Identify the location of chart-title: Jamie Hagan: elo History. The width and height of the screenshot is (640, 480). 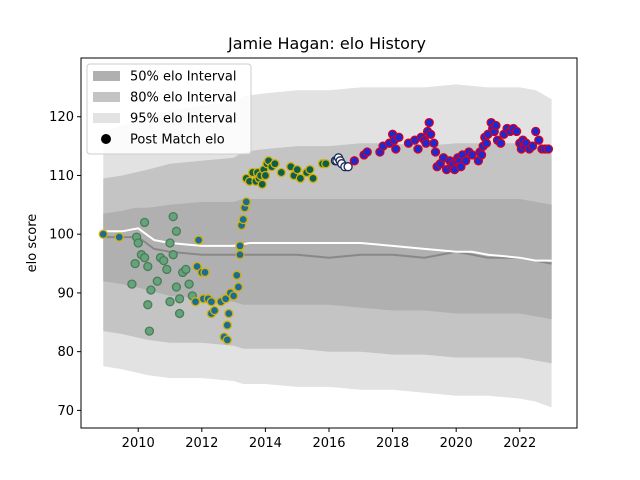
(326, 43).